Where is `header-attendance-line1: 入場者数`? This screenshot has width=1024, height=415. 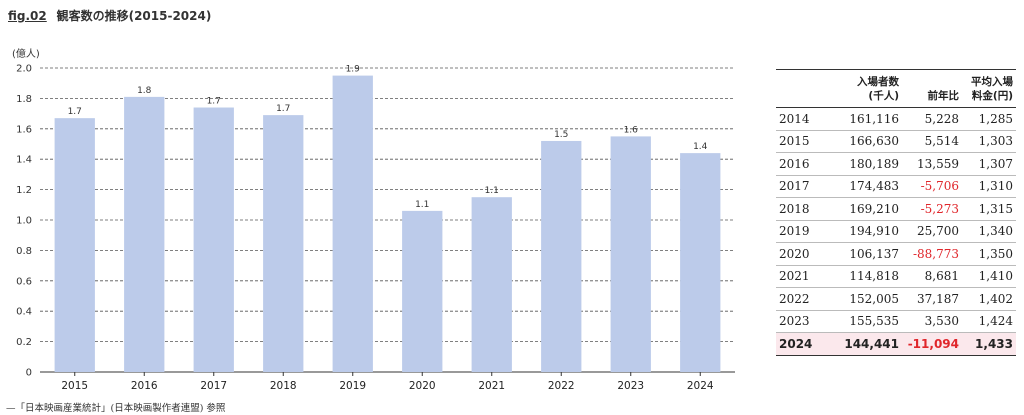
header-attendance-line1: 入場者数 is located at coordinates (878, 82).